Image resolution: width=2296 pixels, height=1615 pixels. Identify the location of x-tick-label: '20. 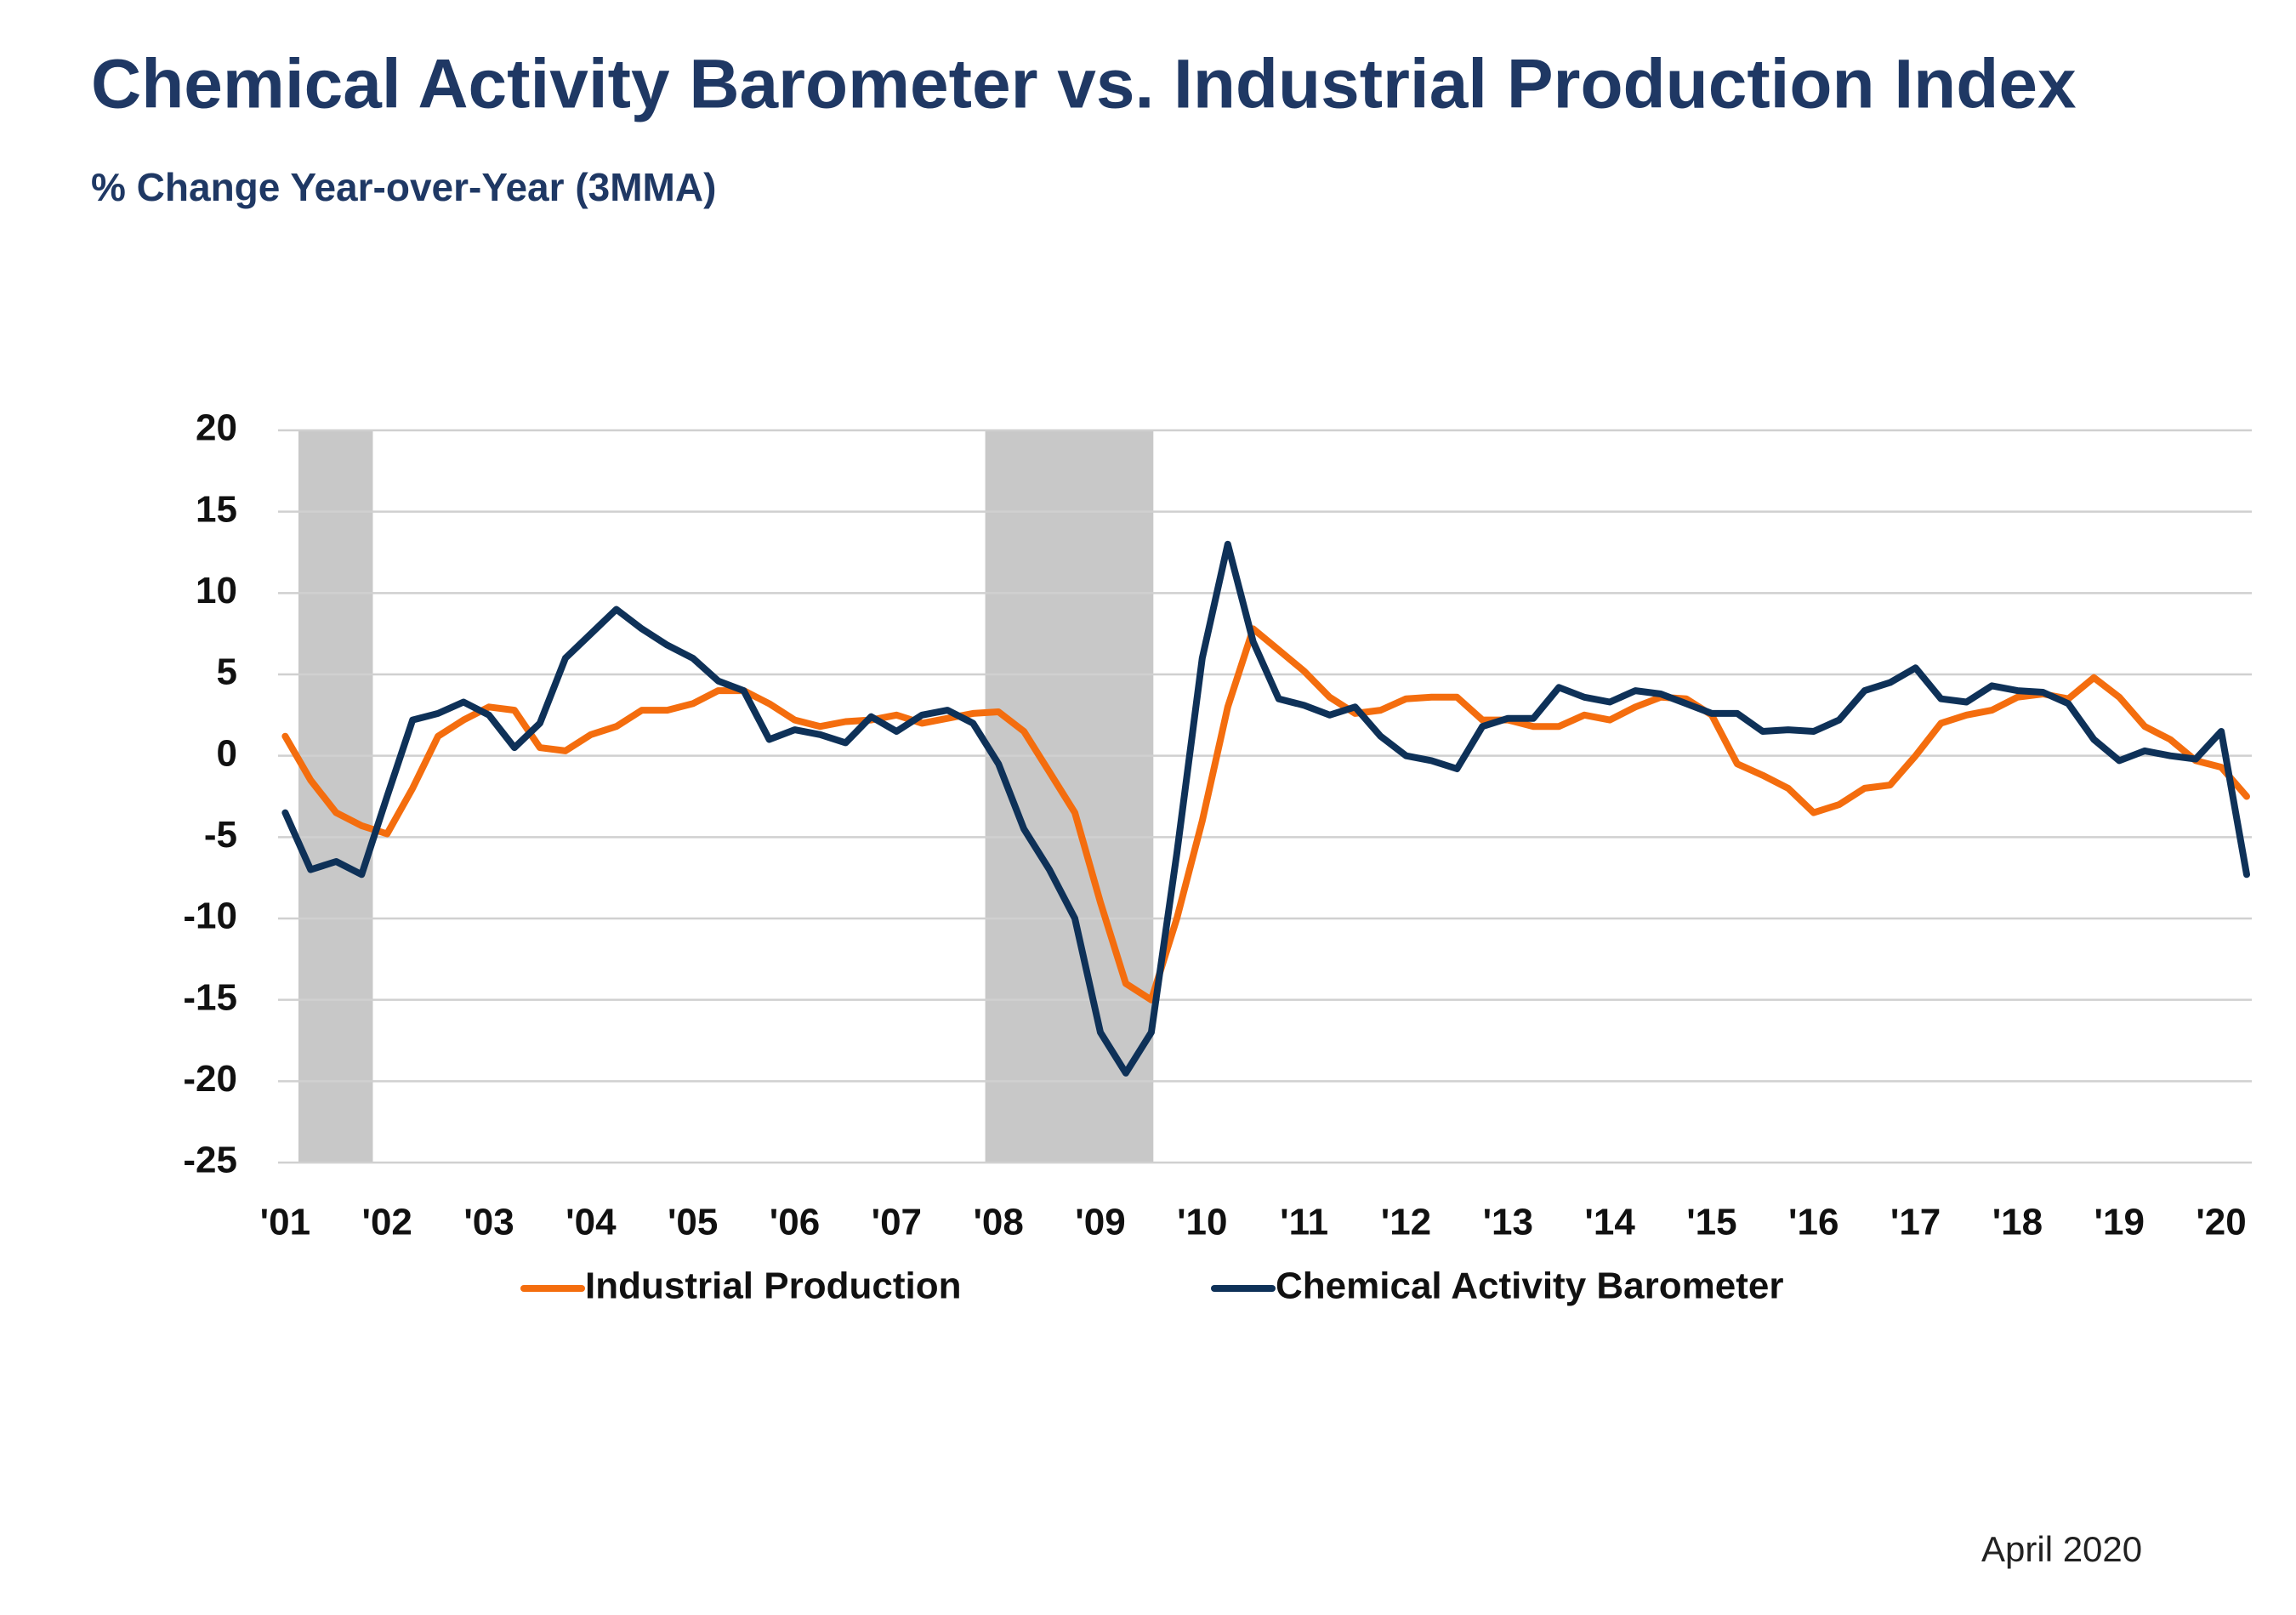
(2221, 1222).